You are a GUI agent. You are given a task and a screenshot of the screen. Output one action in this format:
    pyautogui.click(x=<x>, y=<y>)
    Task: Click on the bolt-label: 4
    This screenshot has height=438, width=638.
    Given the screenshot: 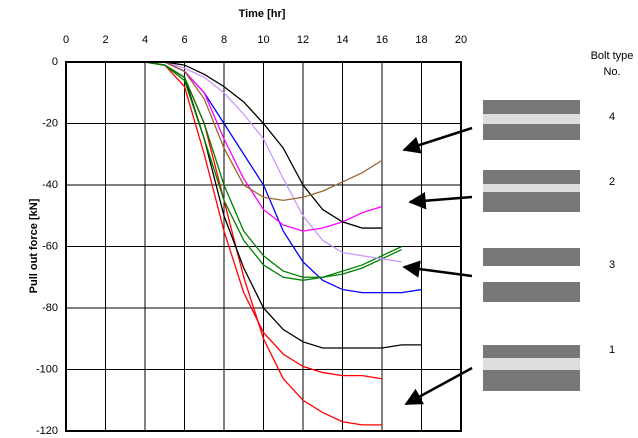 What is the action you would take?
    pyautogui.click(x=612, y=117)
    